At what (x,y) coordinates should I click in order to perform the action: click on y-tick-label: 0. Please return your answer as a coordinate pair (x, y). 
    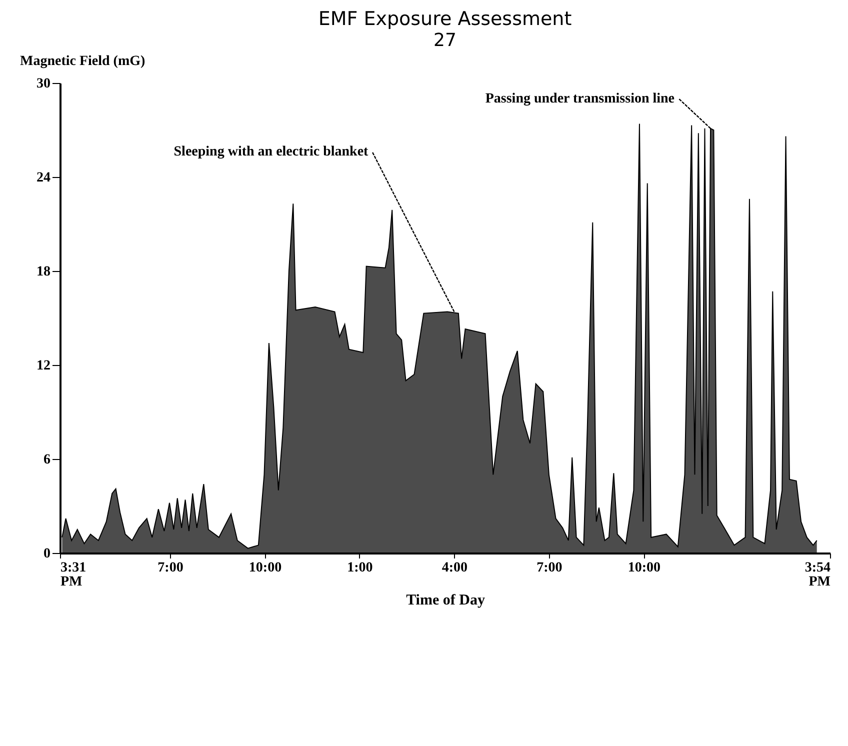
    Looking at the image, I should click on (47, 554).